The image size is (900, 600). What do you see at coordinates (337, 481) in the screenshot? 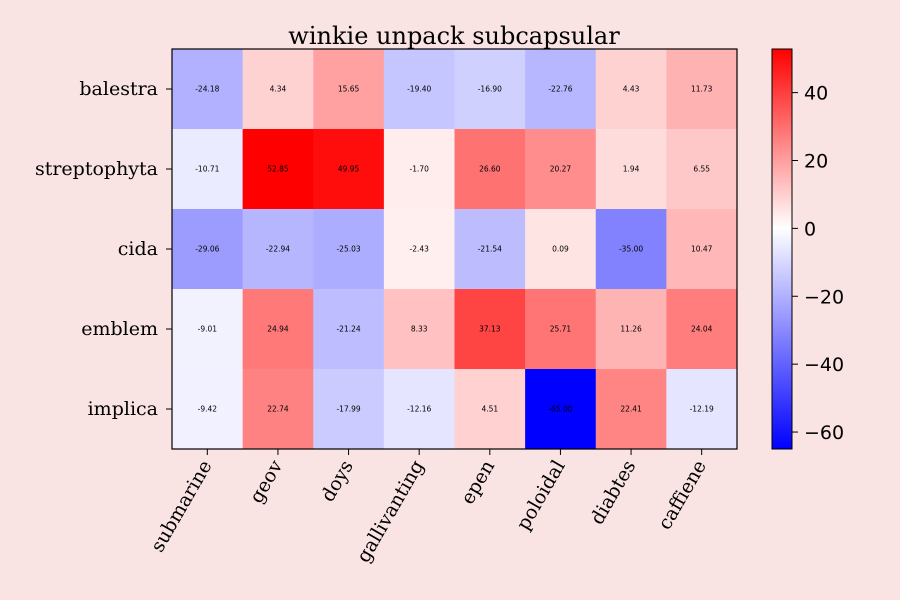
I see `x-tick-label: doys` at bounding box center [337, 481].